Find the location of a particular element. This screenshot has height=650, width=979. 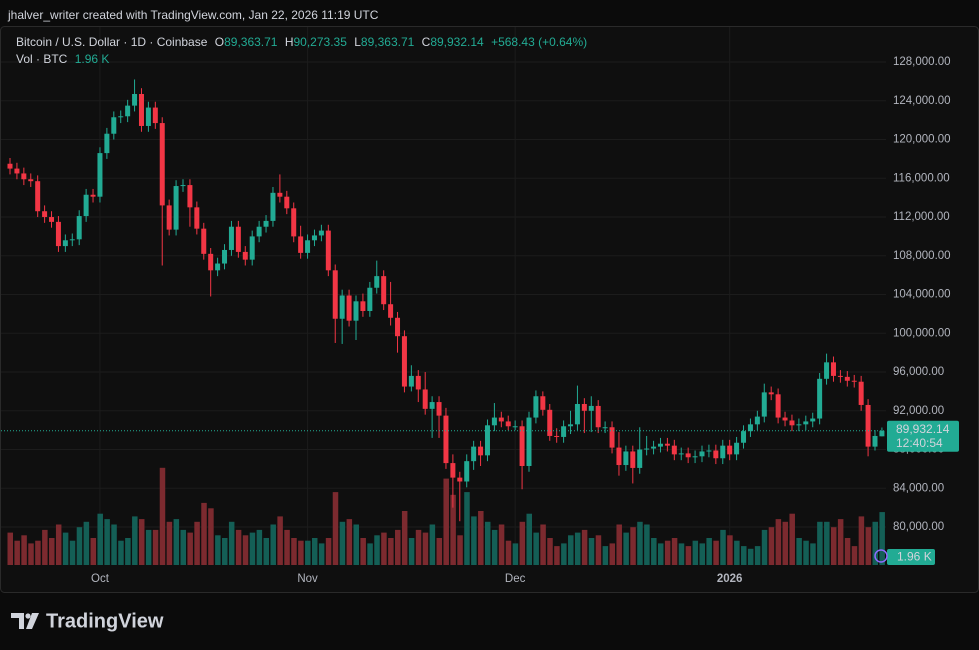

price-tag-countdown: 12:40:54 is located at coordinates (919, 443).